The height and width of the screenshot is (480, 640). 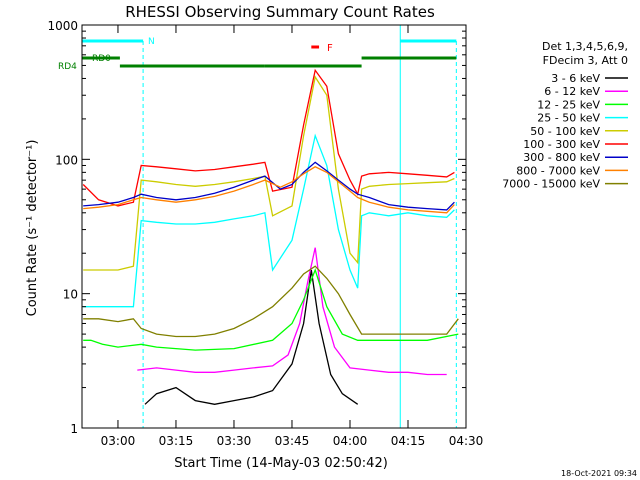 I want to click on legend-label-50-100-kev: 50 - 100 keV, so click(x=565, y=131).